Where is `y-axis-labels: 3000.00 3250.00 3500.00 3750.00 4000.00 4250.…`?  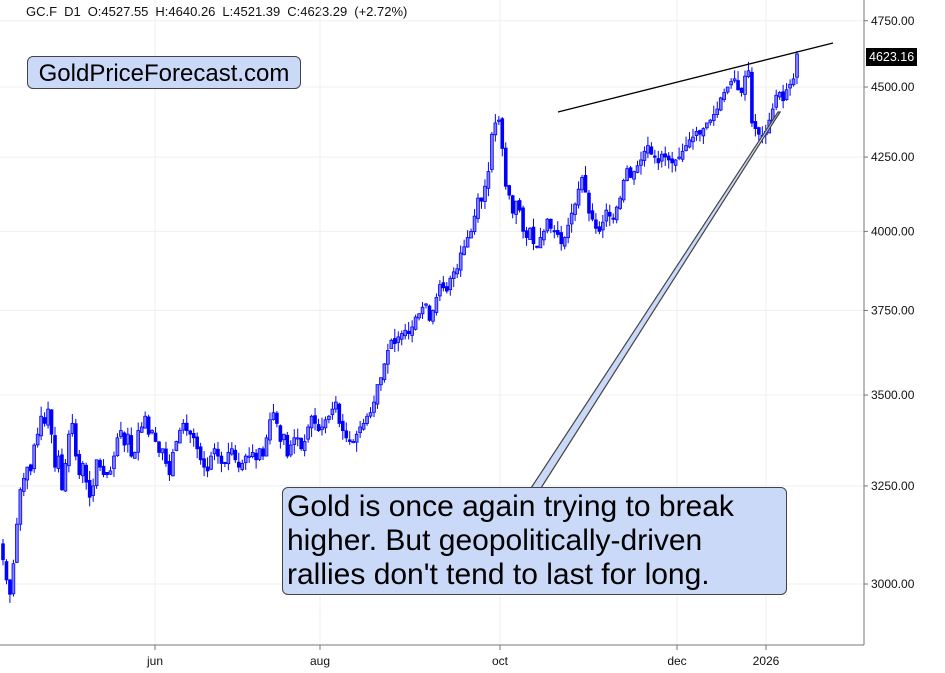 y-axis-labels: 3000.00 3250.00 3500.00 3750.00 4000.00 4250.… is located at coordinates (889, 302).